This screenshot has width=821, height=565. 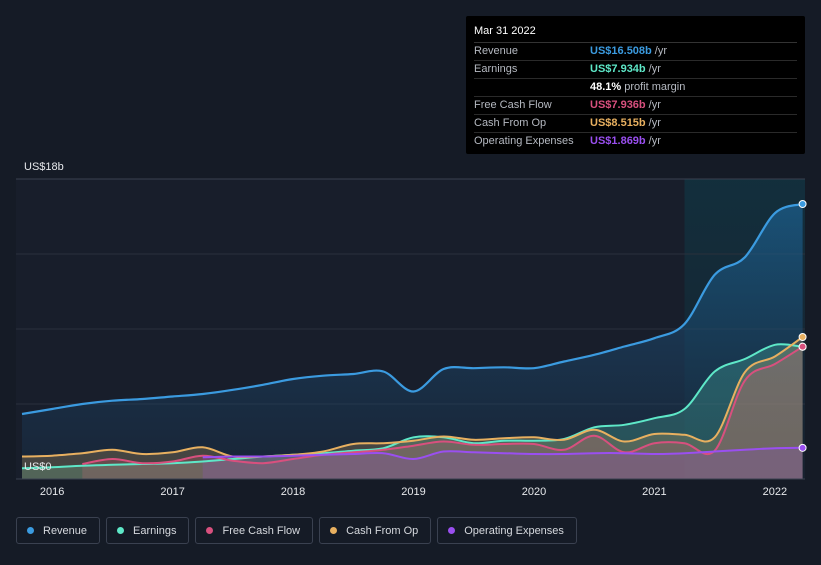 What do you see at coordinates (802, 204) in the screenshot?
I see `revenue-end-dot` at bounding box center [802, 204].